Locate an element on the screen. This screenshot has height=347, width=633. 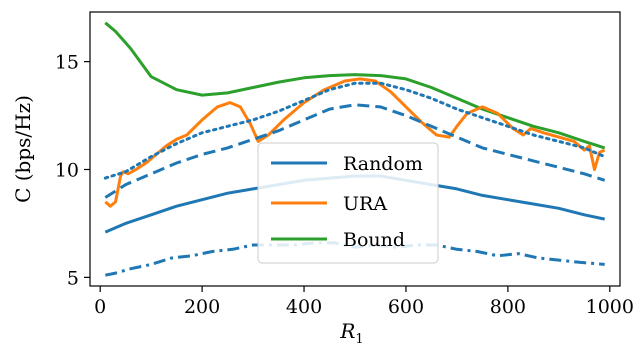
x-axis-label-subscript: 1 is located at coordinates (359, 339).